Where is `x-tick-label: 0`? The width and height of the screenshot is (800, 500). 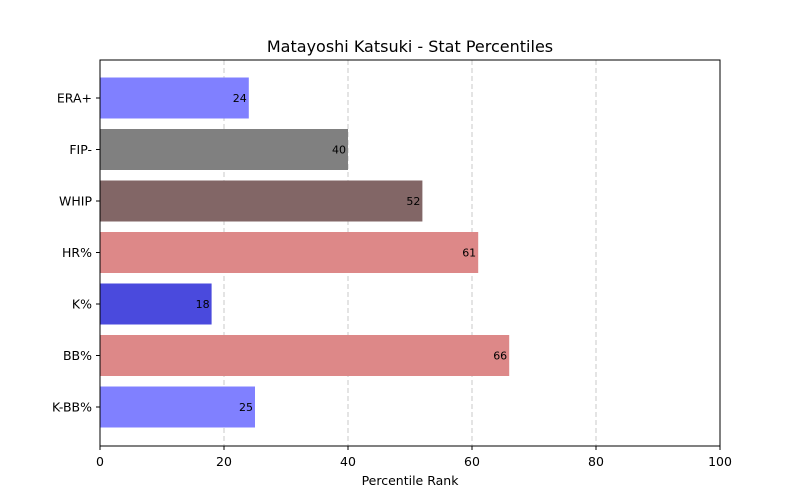 x-tick-label: 0 is located at coordinates (100, 461).